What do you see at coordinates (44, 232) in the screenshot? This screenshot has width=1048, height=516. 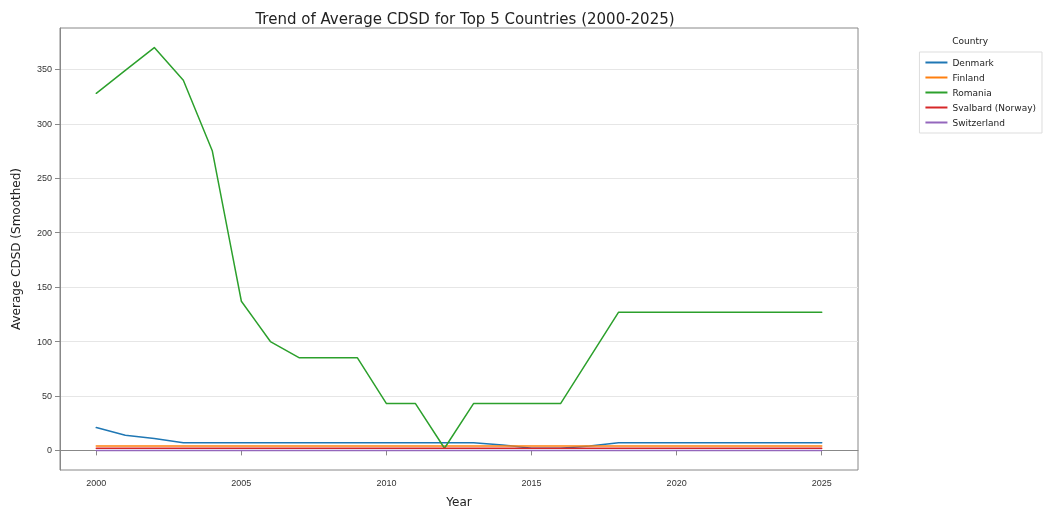 I see `y-tick-label: 200` at bounding box center [44, 232].